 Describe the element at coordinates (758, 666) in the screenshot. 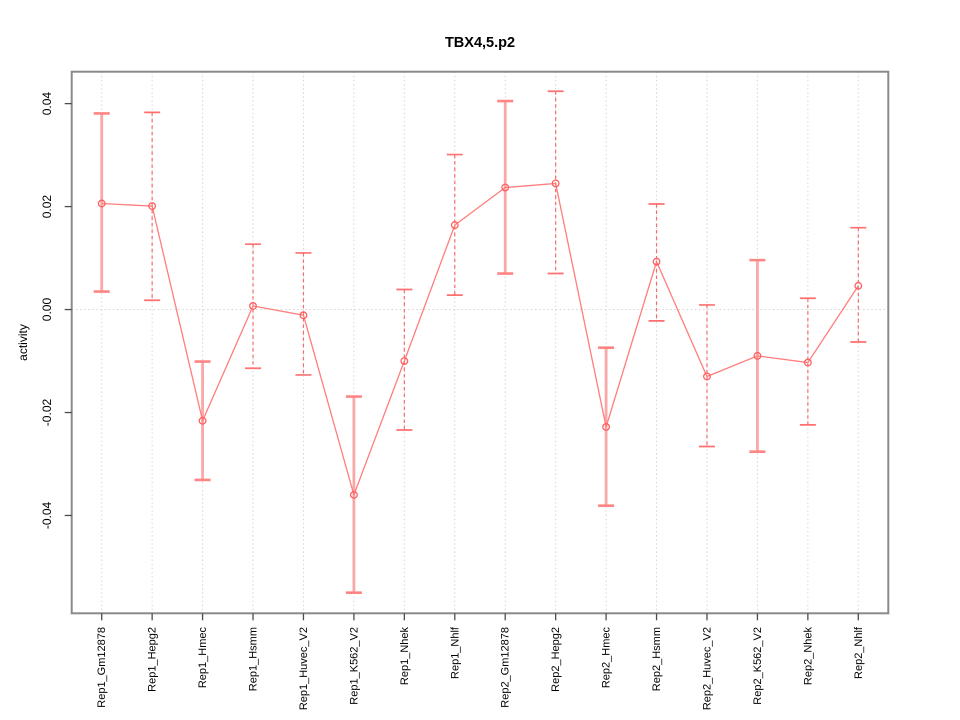

I see `x-tick-label: Rep2_K562_V2` at that location.